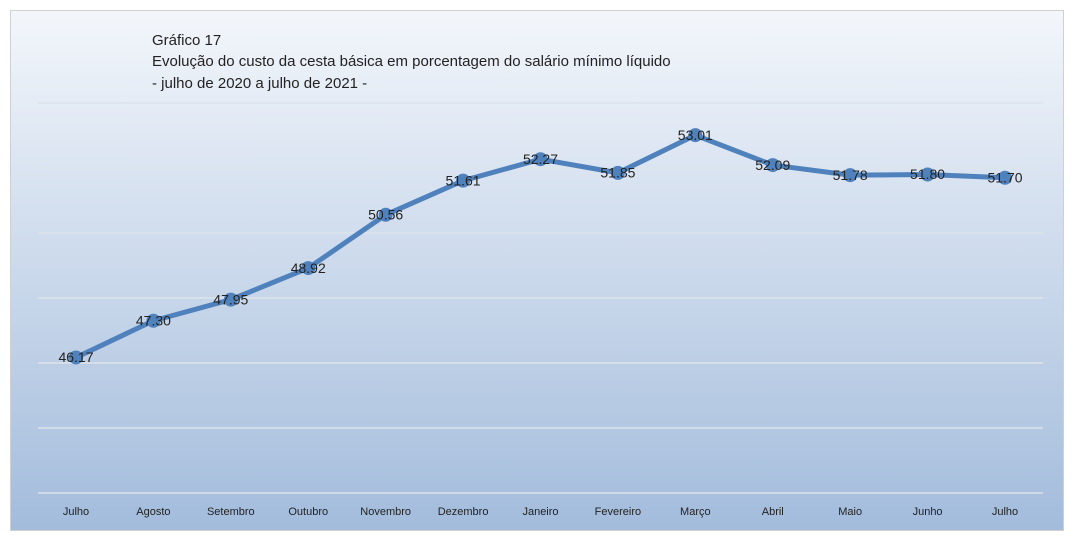  Describe the element at coordinates (385, 512) in the screenshot. I see `x-tick-label: Novembro` at that location.